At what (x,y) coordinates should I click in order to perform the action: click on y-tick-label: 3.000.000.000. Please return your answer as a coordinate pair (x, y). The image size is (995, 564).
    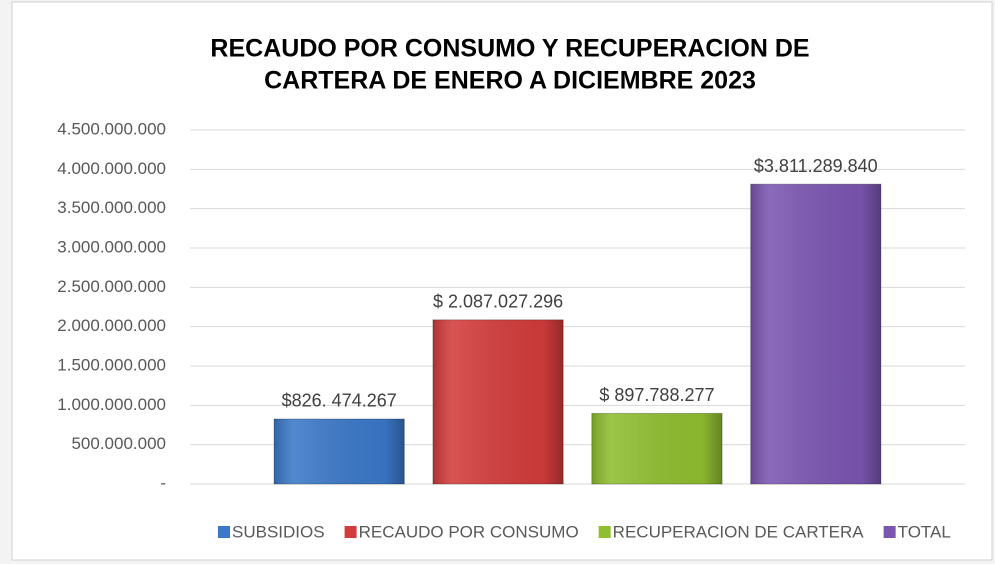
    Looking at the image, I should click on (111, 246).